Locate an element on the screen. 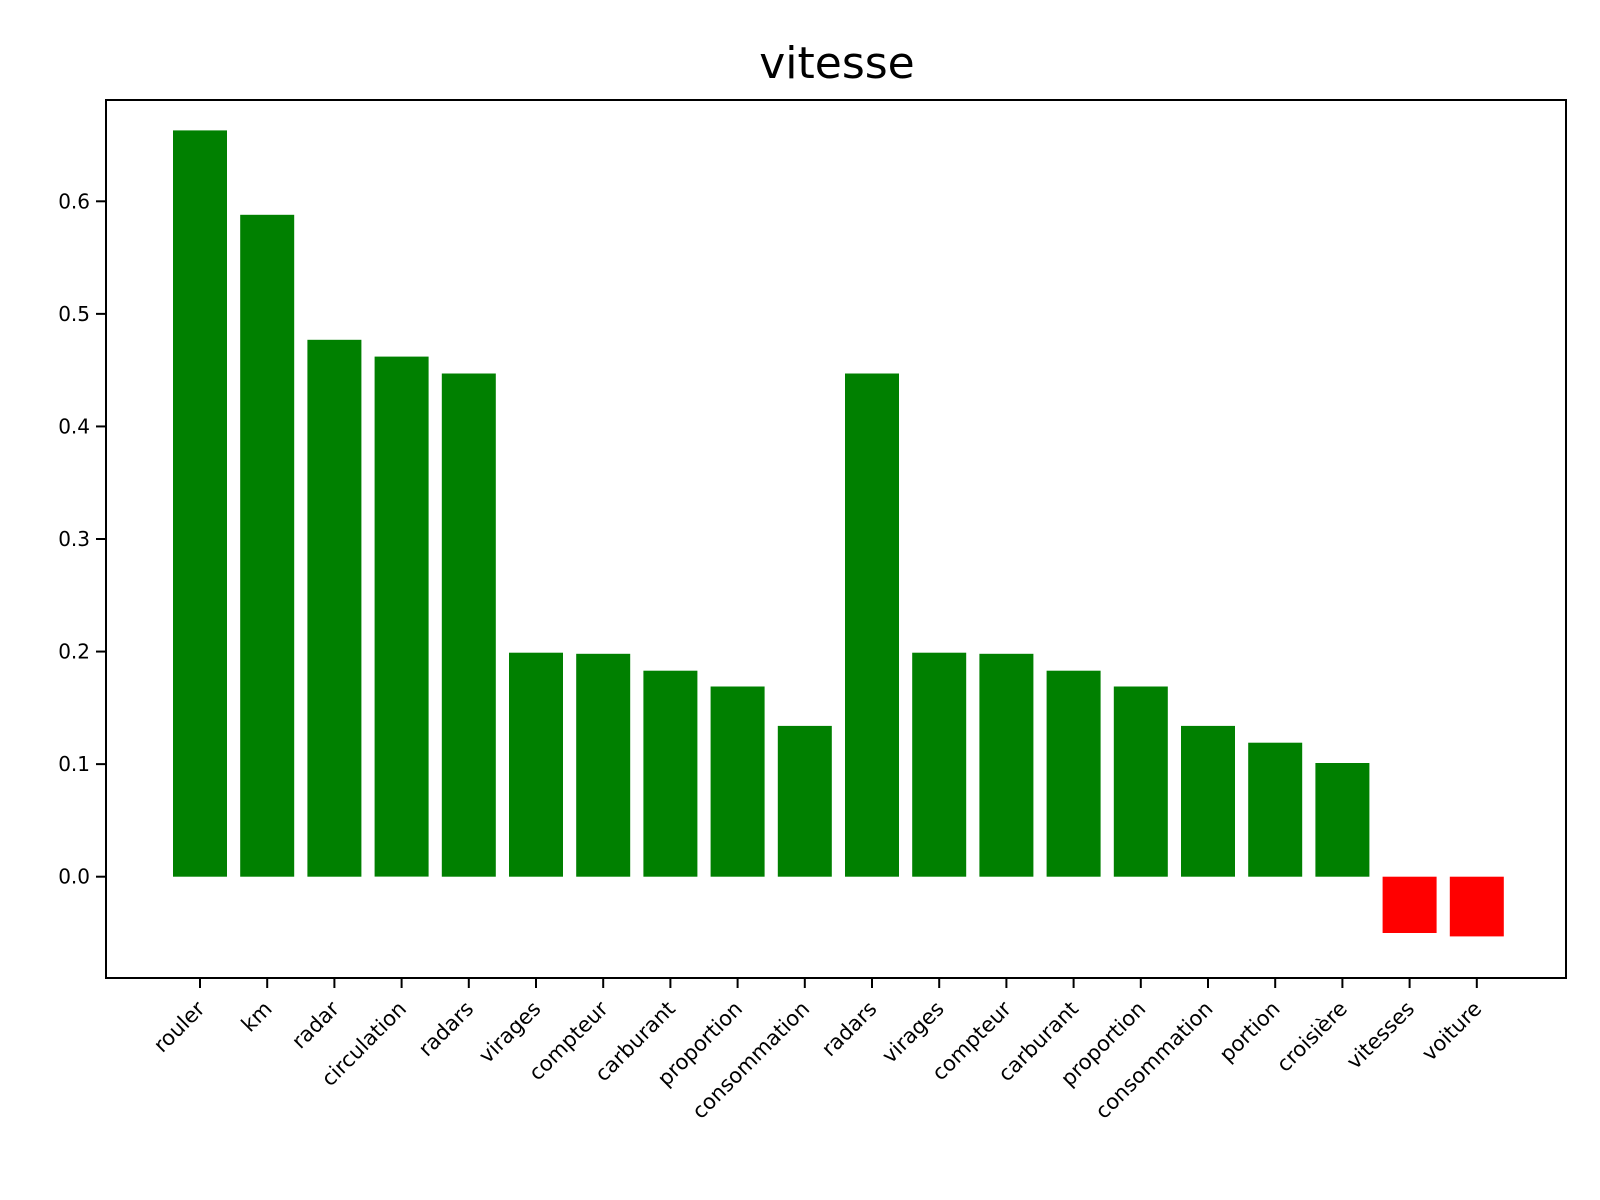 The image size is (1600, 1200). y-tick-label-4: 0.3 is located at coordinates (74, 539).